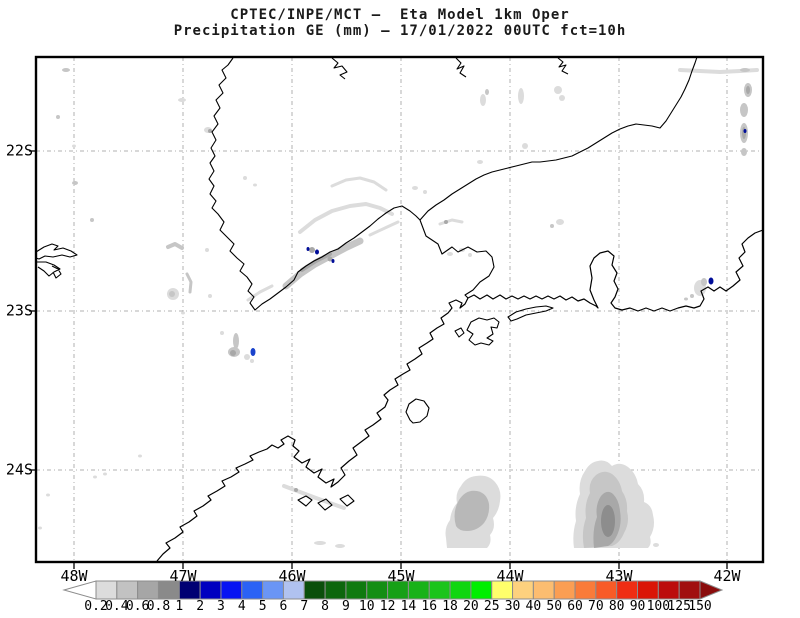 The height and width of the screenshot is (618, 800). What do you see at coordinates (401, 576) in the screenshot?
I see `lon-label-45W: 45W` at bounding box center [401, 576].